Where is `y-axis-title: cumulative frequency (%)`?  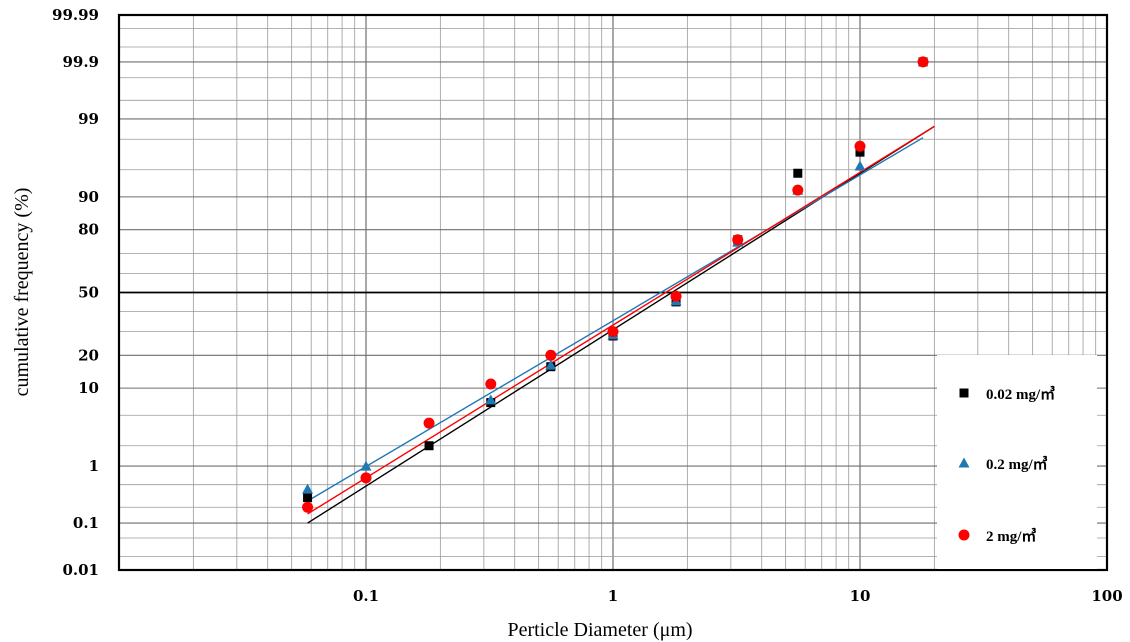 y-axis-title: cumulative frequency (%) is located at coordinates (22, 292).